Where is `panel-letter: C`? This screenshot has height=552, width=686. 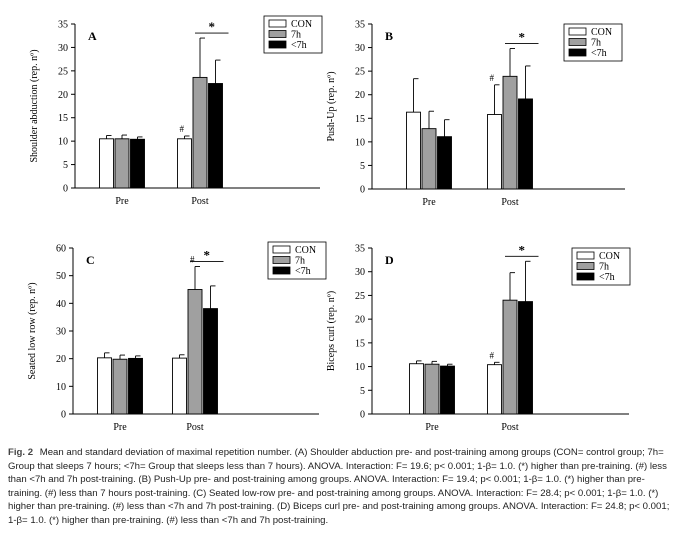
panel-letter: C is located at coordinates (90, 260).